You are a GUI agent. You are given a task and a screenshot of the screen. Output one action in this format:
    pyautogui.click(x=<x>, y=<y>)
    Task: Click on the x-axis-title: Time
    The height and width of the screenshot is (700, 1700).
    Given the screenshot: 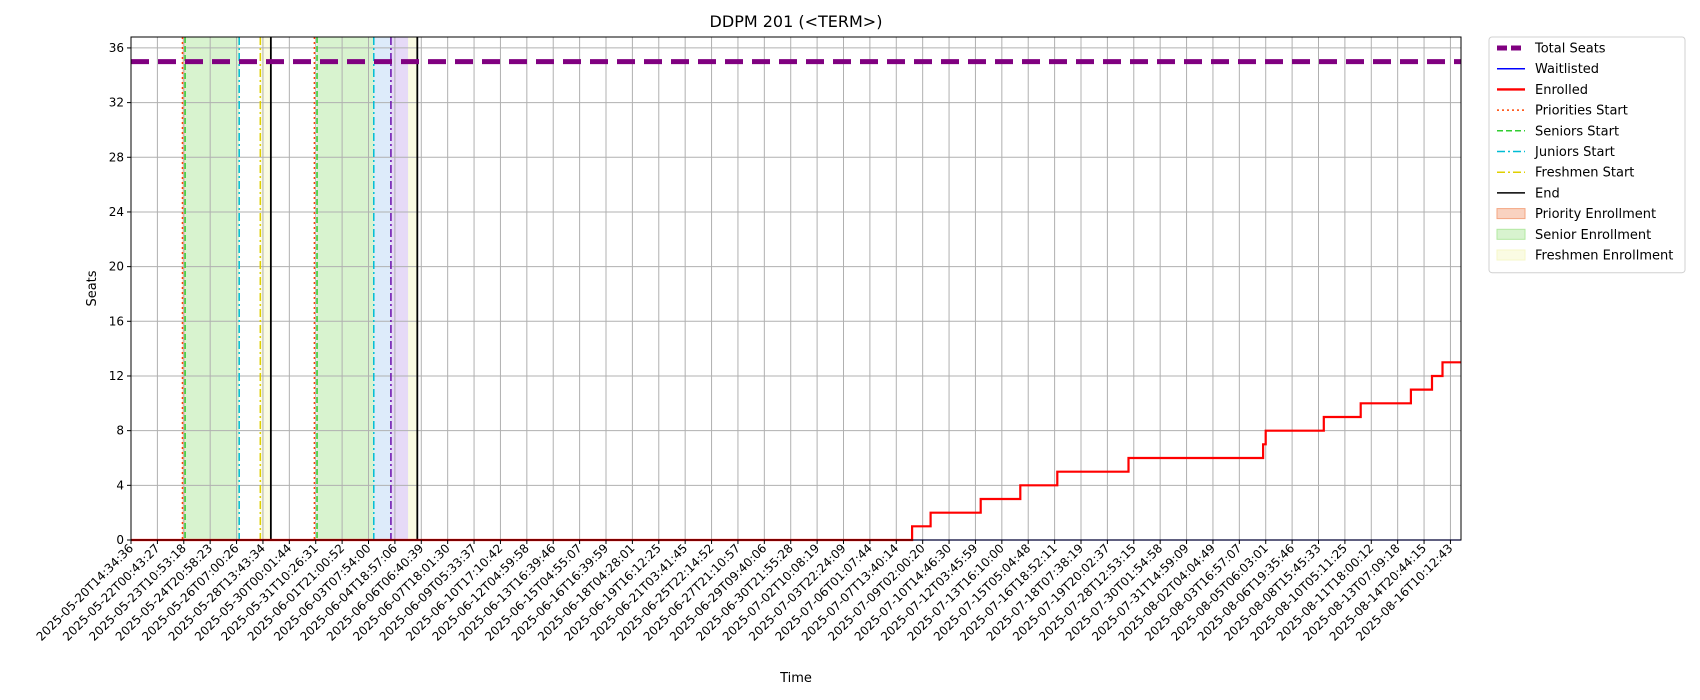 What is the action you would take?
    pyautogui.click(x=795, y=678)
    